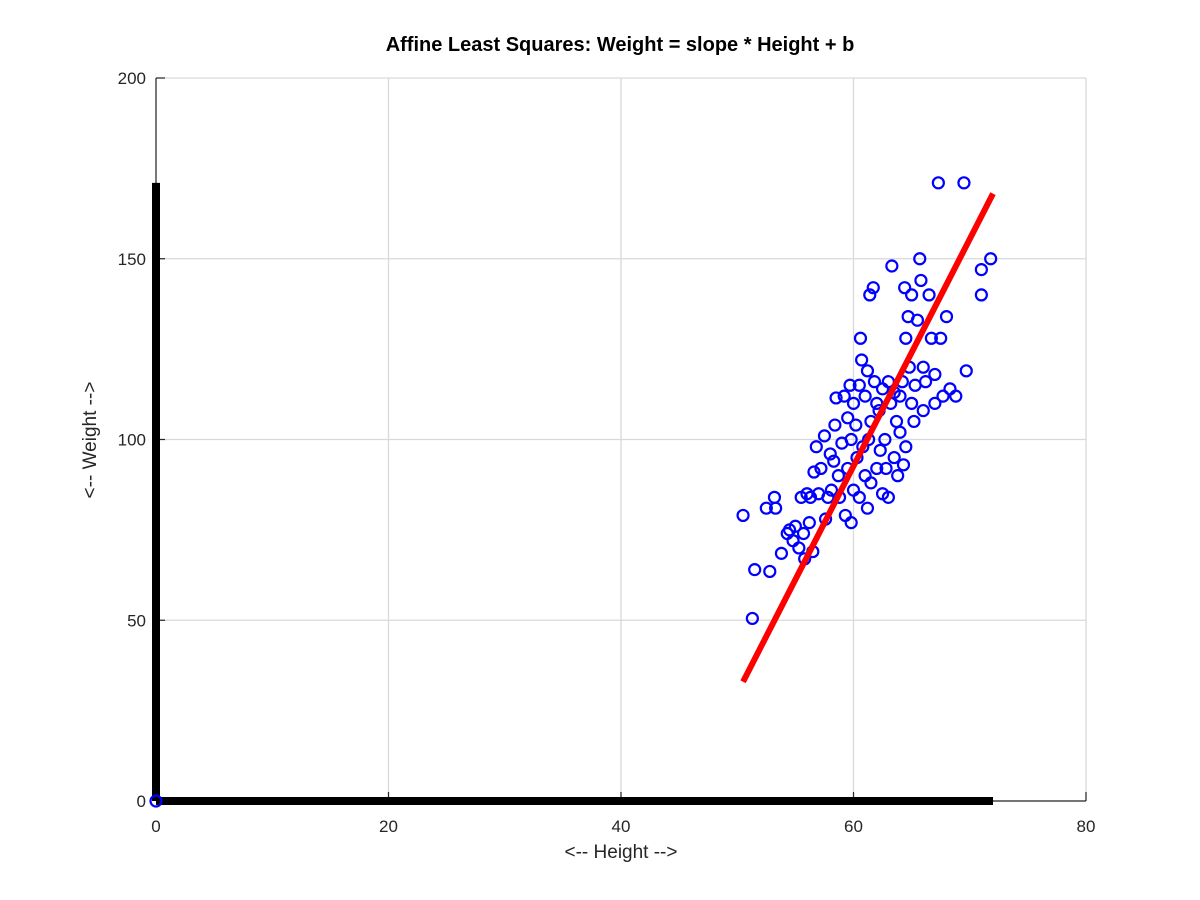  I want to click on x-tick-label: 80, so click(1086, 826).